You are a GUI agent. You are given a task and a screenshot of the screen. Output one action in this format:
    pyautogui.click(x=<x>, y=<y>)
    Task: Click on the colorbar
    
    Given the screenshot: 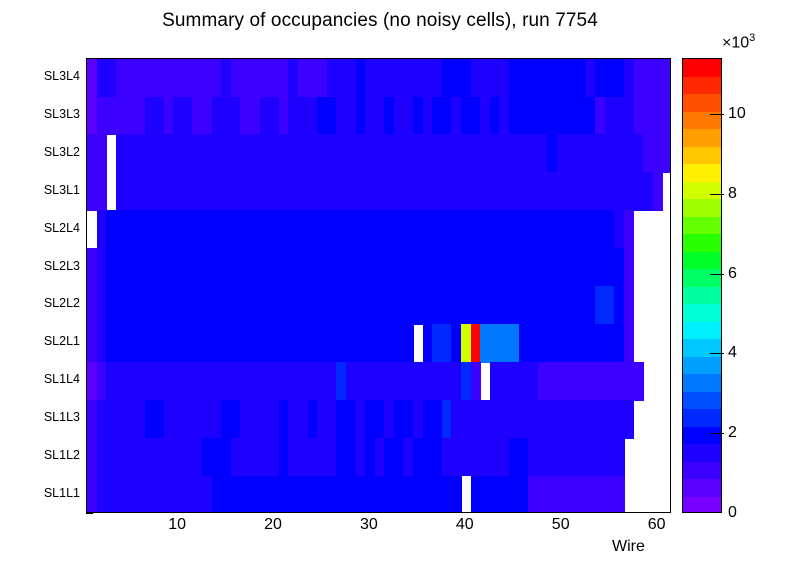 What is the action you would take?
    pyautogui.click(x=702, y=285)
    